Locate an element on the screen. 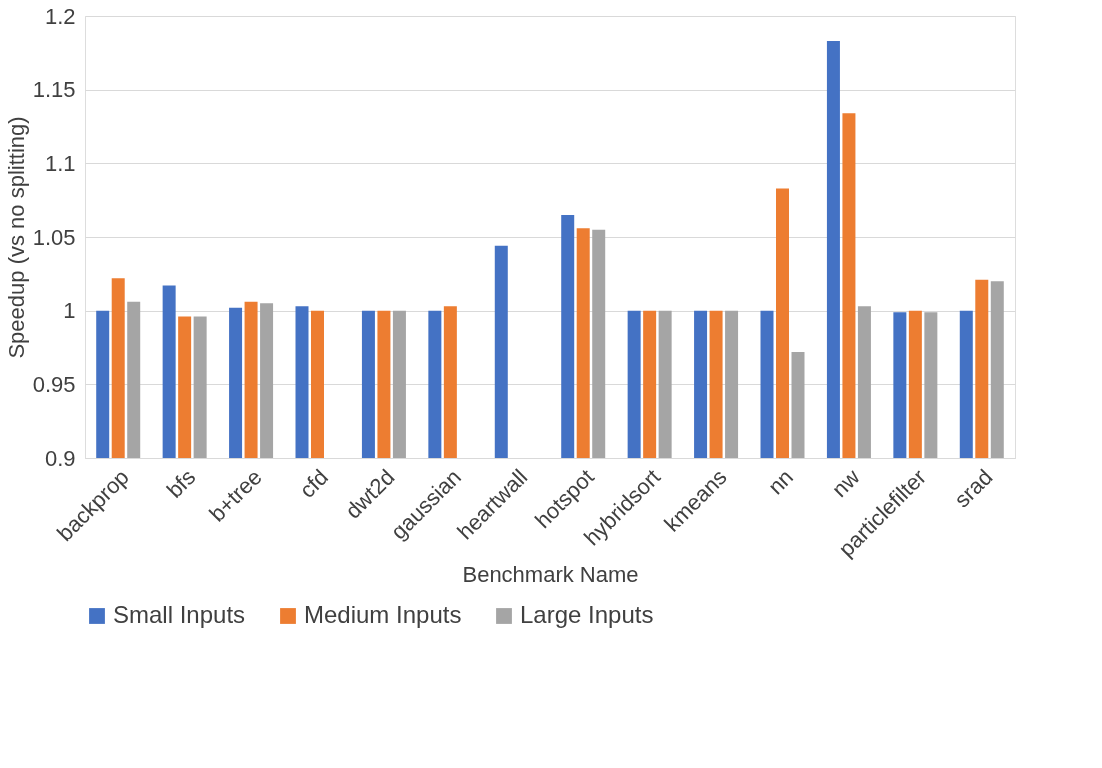 The image size is (1102, 768). legend-label: Medium Inputs is located at coordinates (383, 614).